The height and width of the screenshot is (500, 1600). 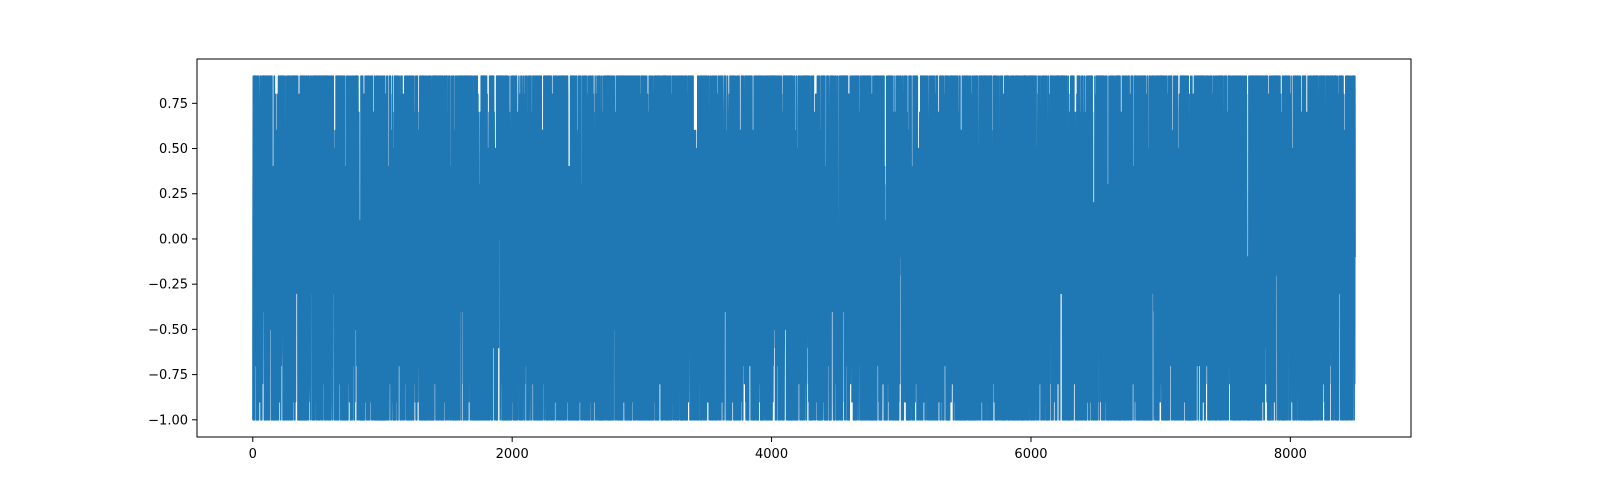 What do you see at coordinates (771, 454) in the screenshot?
I see `x-tick-label: 4000` at bounding box center [771, 454].